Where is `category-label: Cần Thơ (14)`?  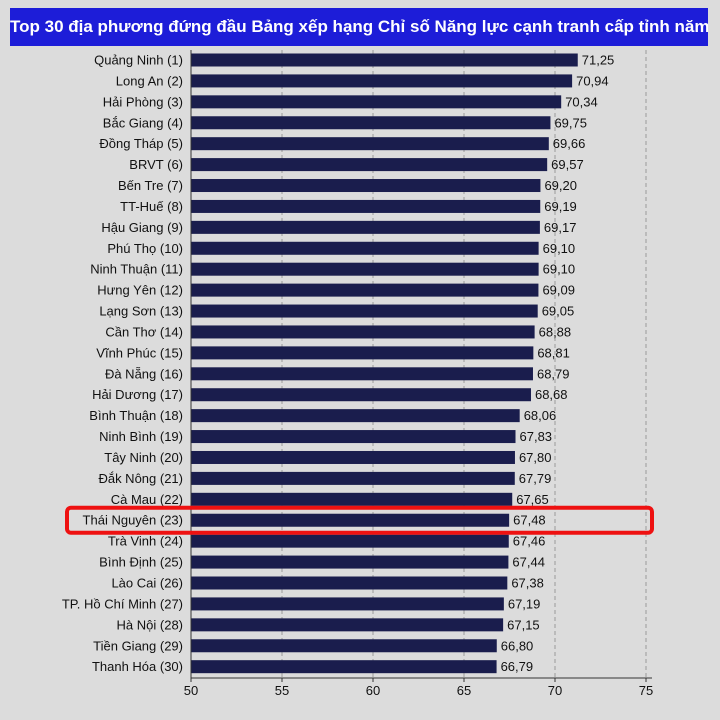
category-label: Cần Thơ (14) is located at coordinates (144, 331).